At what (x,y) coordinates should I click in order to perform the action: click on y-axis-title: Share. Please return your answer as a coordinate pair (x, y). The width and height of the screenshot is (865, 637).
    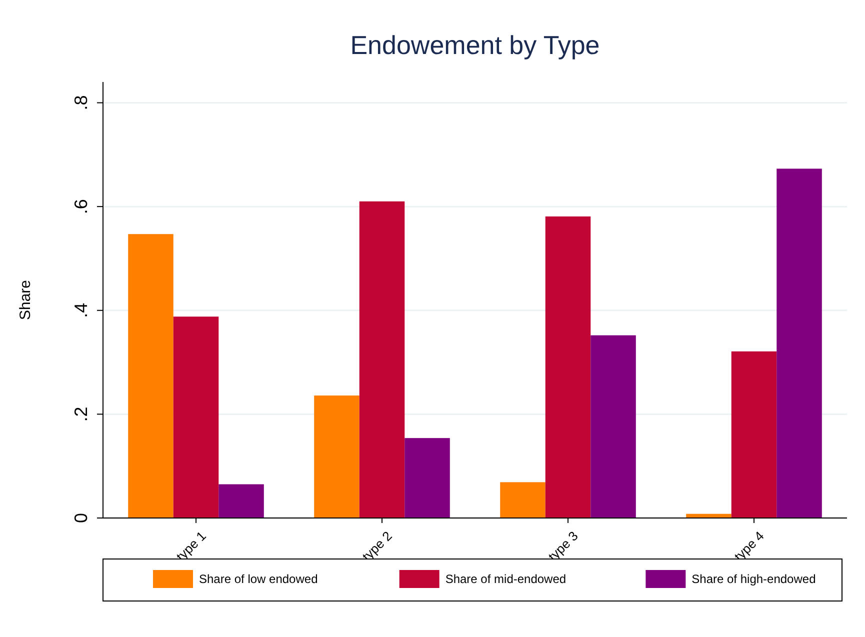
    Looking at the image, I should click on (25, 300).